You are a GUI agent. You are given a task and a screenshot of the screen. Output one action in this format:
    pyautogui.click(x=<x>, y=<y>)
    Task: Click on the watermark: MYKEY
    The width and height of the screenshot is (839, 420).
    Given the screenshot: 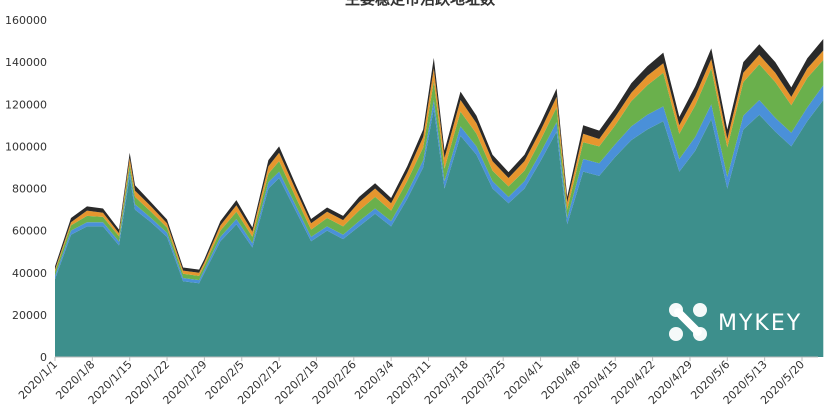 What is the action you would take?
    pyautogui.click(x=735, y=322)
    